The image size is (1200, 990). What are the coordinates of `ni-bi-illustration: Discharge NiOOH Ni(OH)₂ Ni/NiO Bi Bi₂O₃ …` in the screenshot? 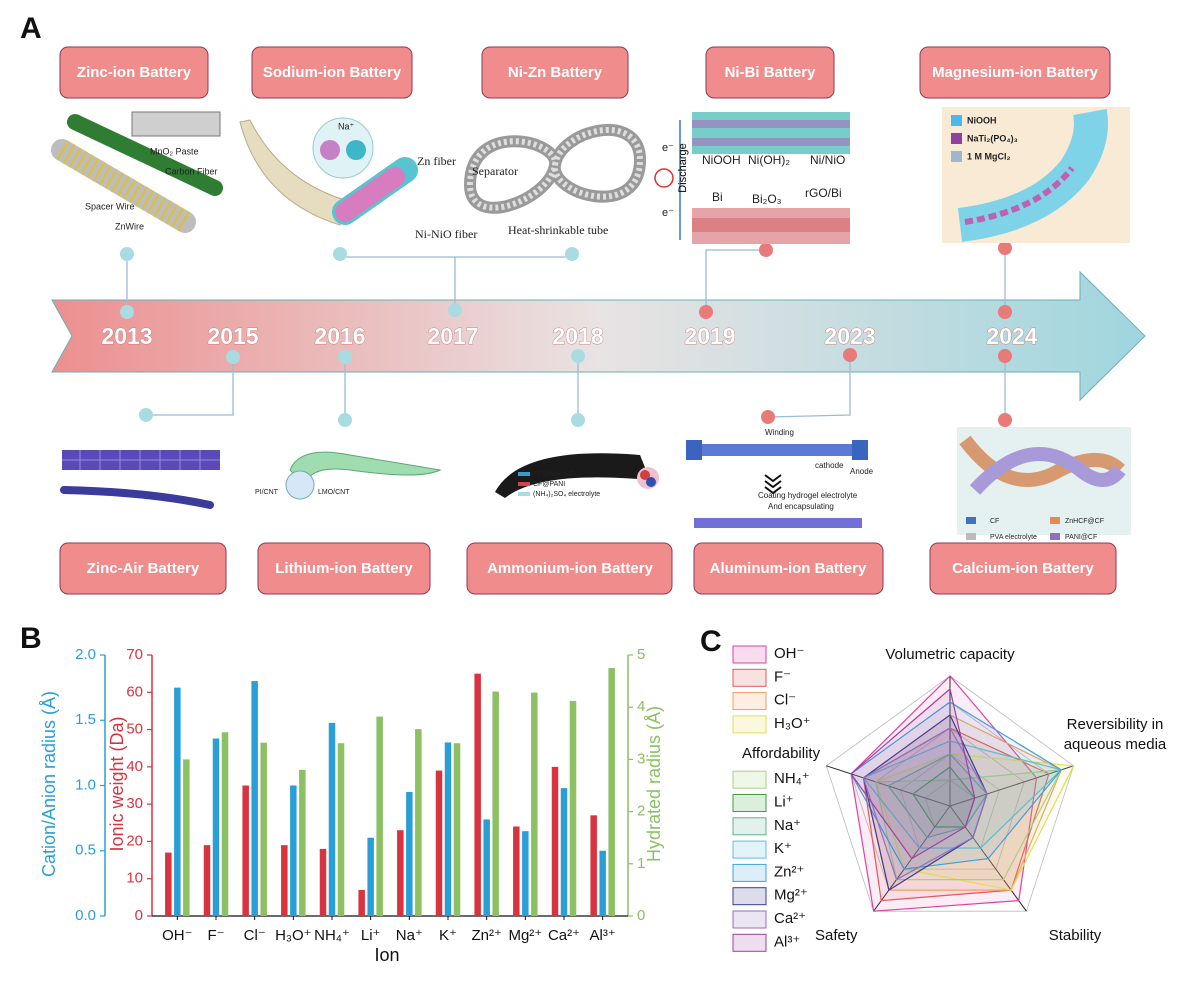 It's located at (752, 178).